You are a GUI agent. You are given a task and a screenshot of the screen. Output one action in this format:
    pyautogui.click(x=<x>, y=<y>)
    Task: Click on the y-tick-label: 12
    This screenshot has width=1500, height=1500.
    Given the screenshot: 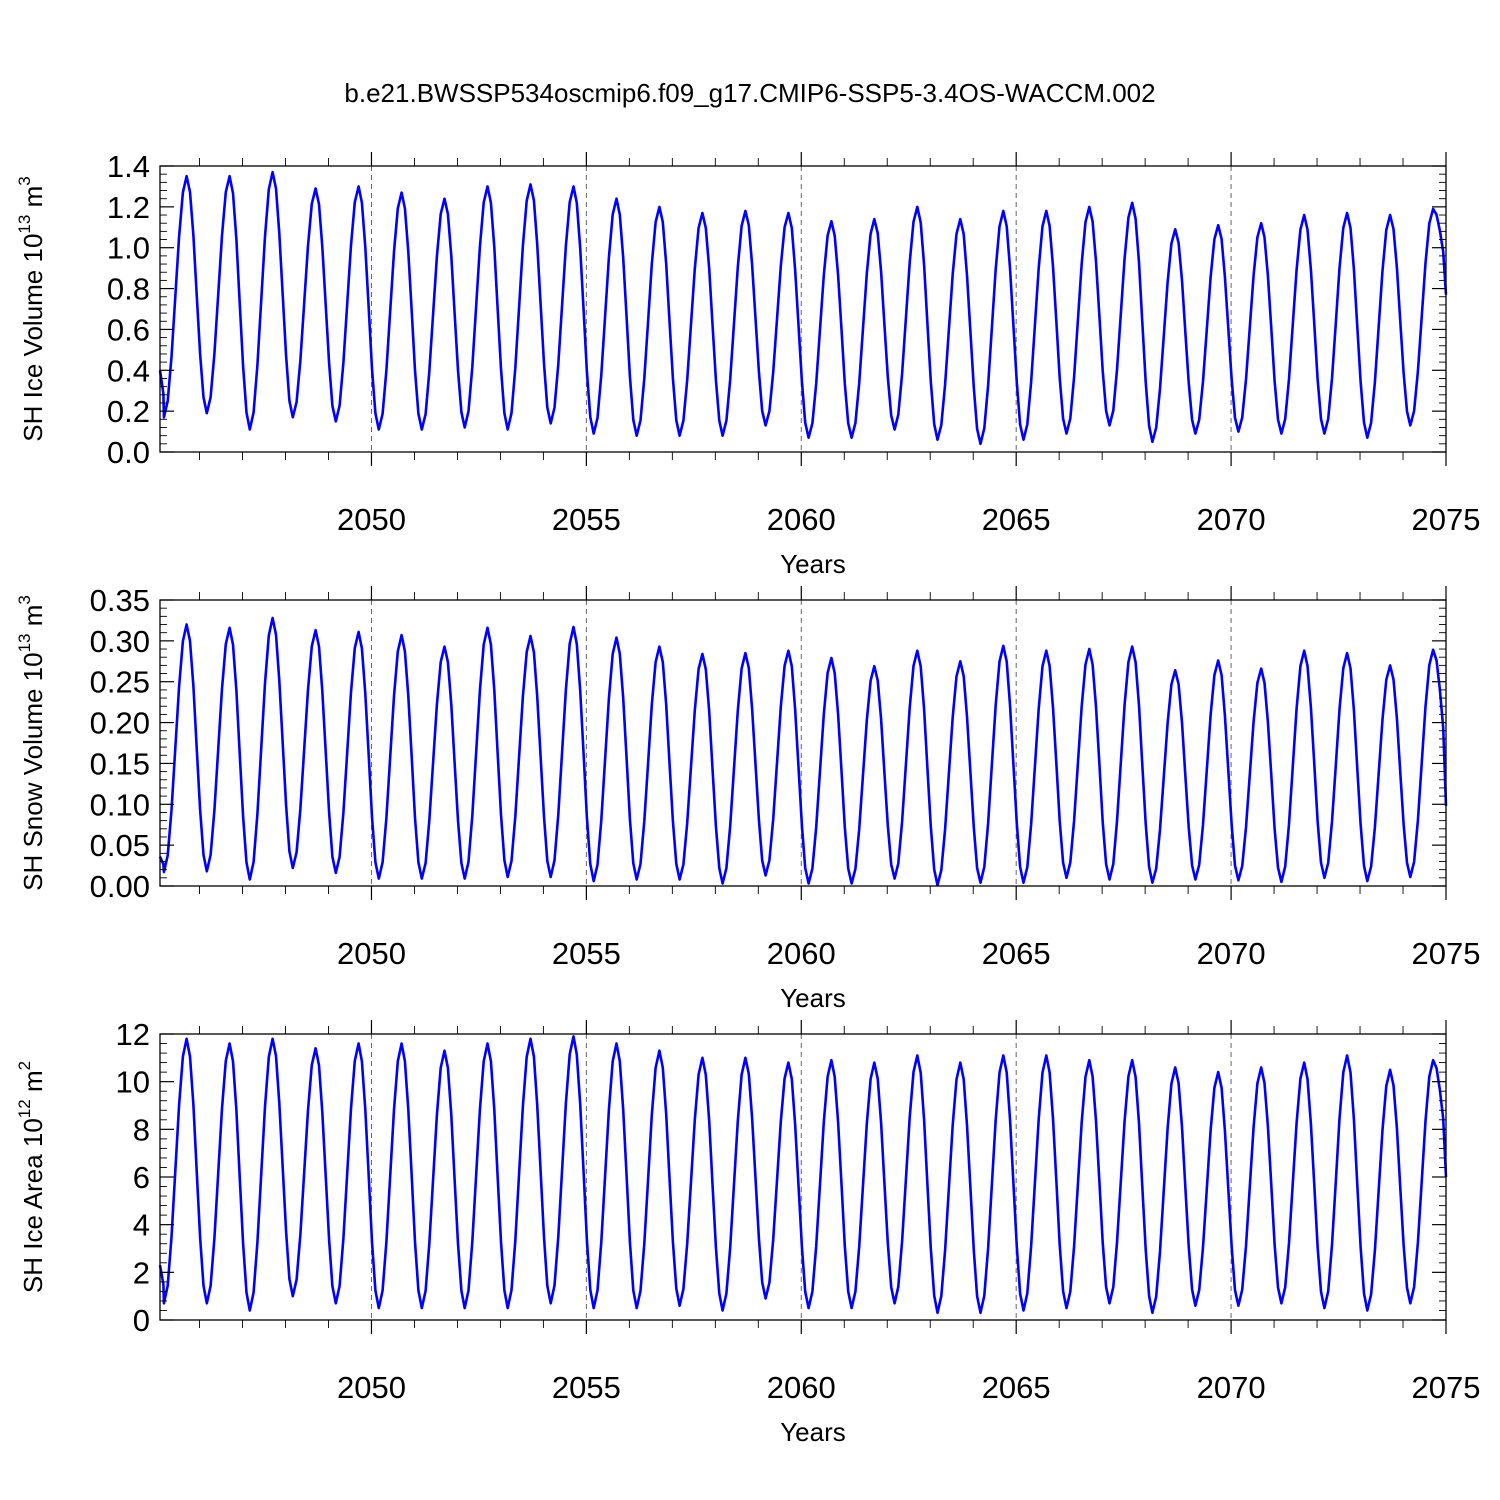 What is the action you would take?
    pyautogui.click(x=133, y=1034)
    